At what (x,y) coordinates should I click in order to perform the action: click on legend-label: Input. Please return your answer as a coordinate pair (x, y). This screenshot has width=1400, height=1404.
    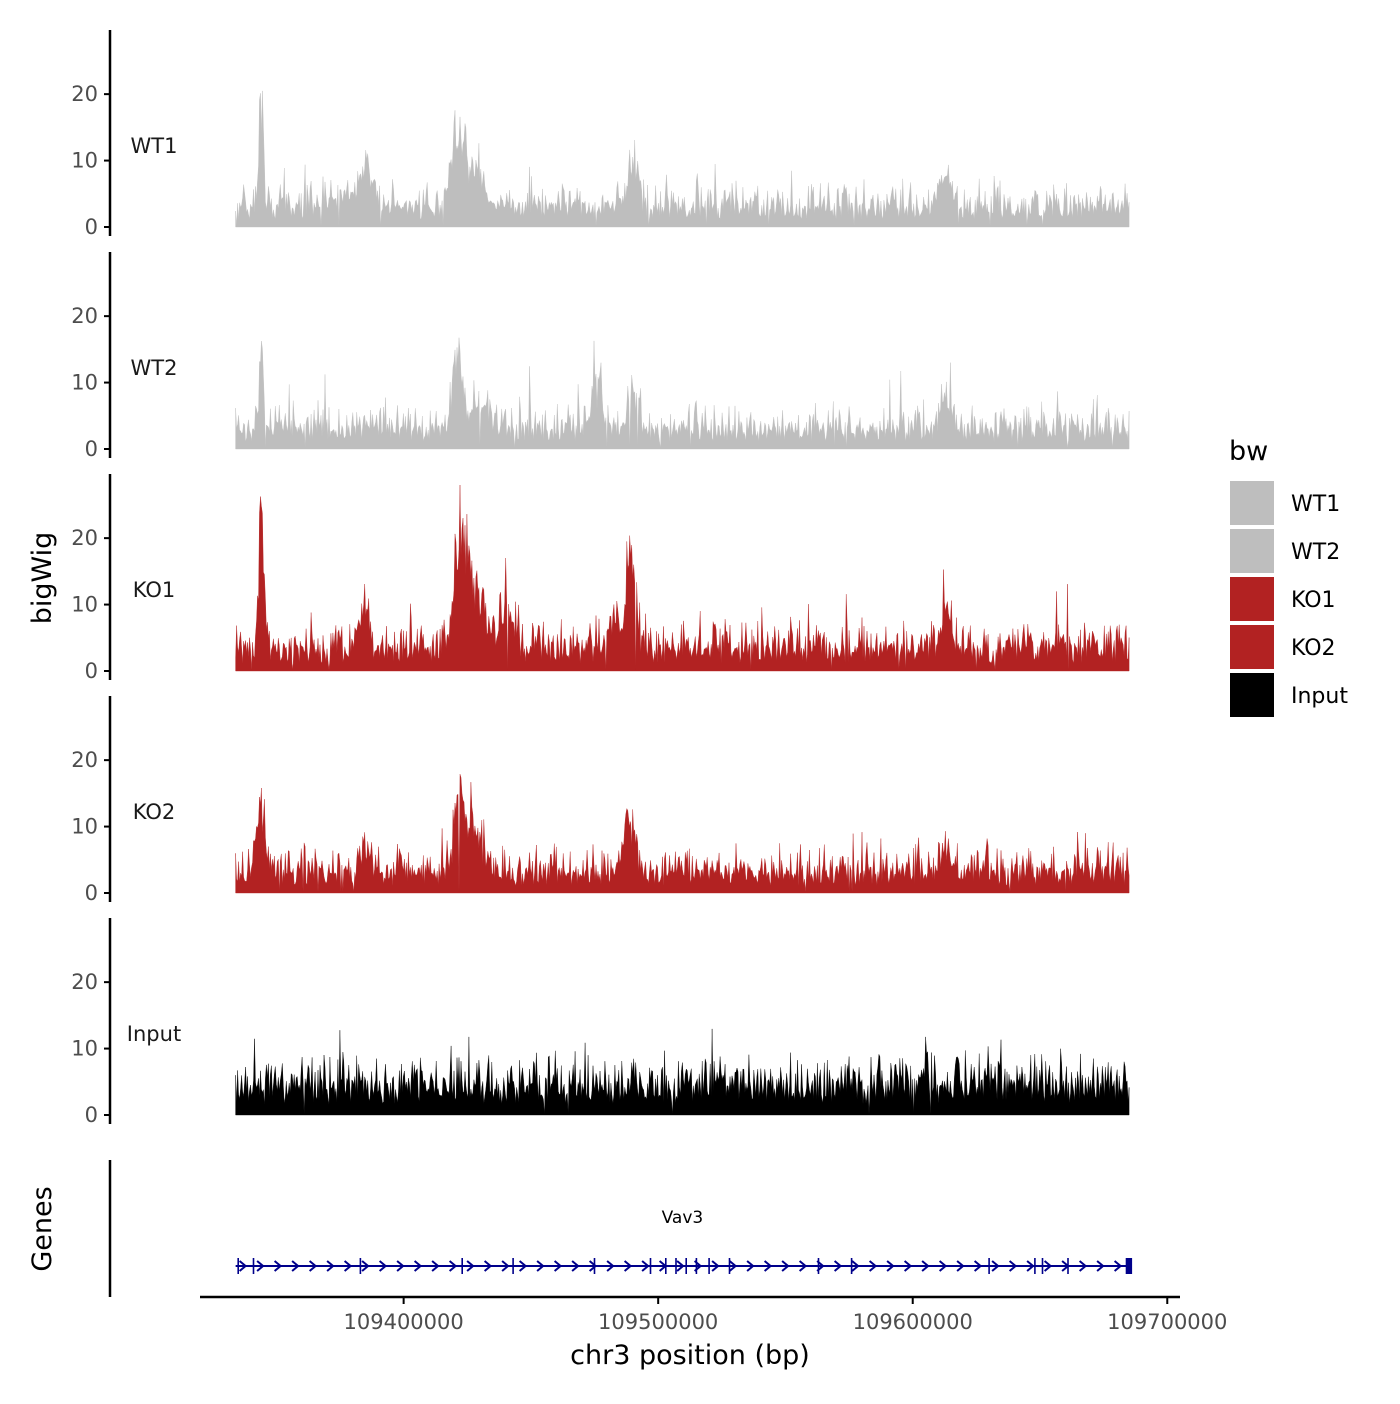
    Looking at the image, I should click on (1319, 696).